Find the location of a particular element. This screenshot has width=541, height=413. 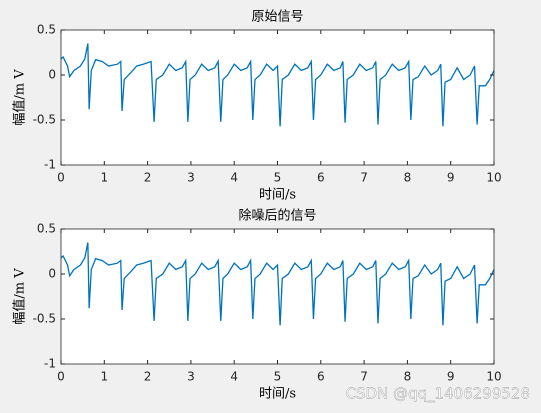

chart-title: 原始信号 is located at coordinates (277, 17).